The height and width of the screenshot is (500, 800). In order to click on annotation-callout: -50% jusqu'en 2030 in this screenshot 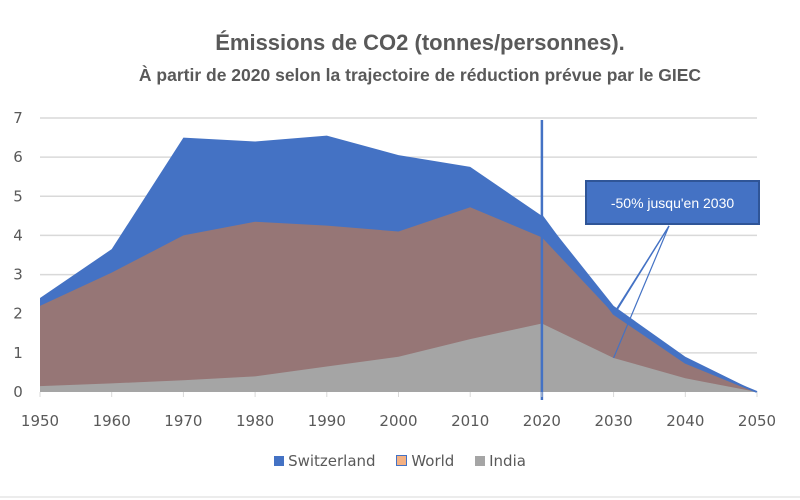, I will do `click(672, 202)`.